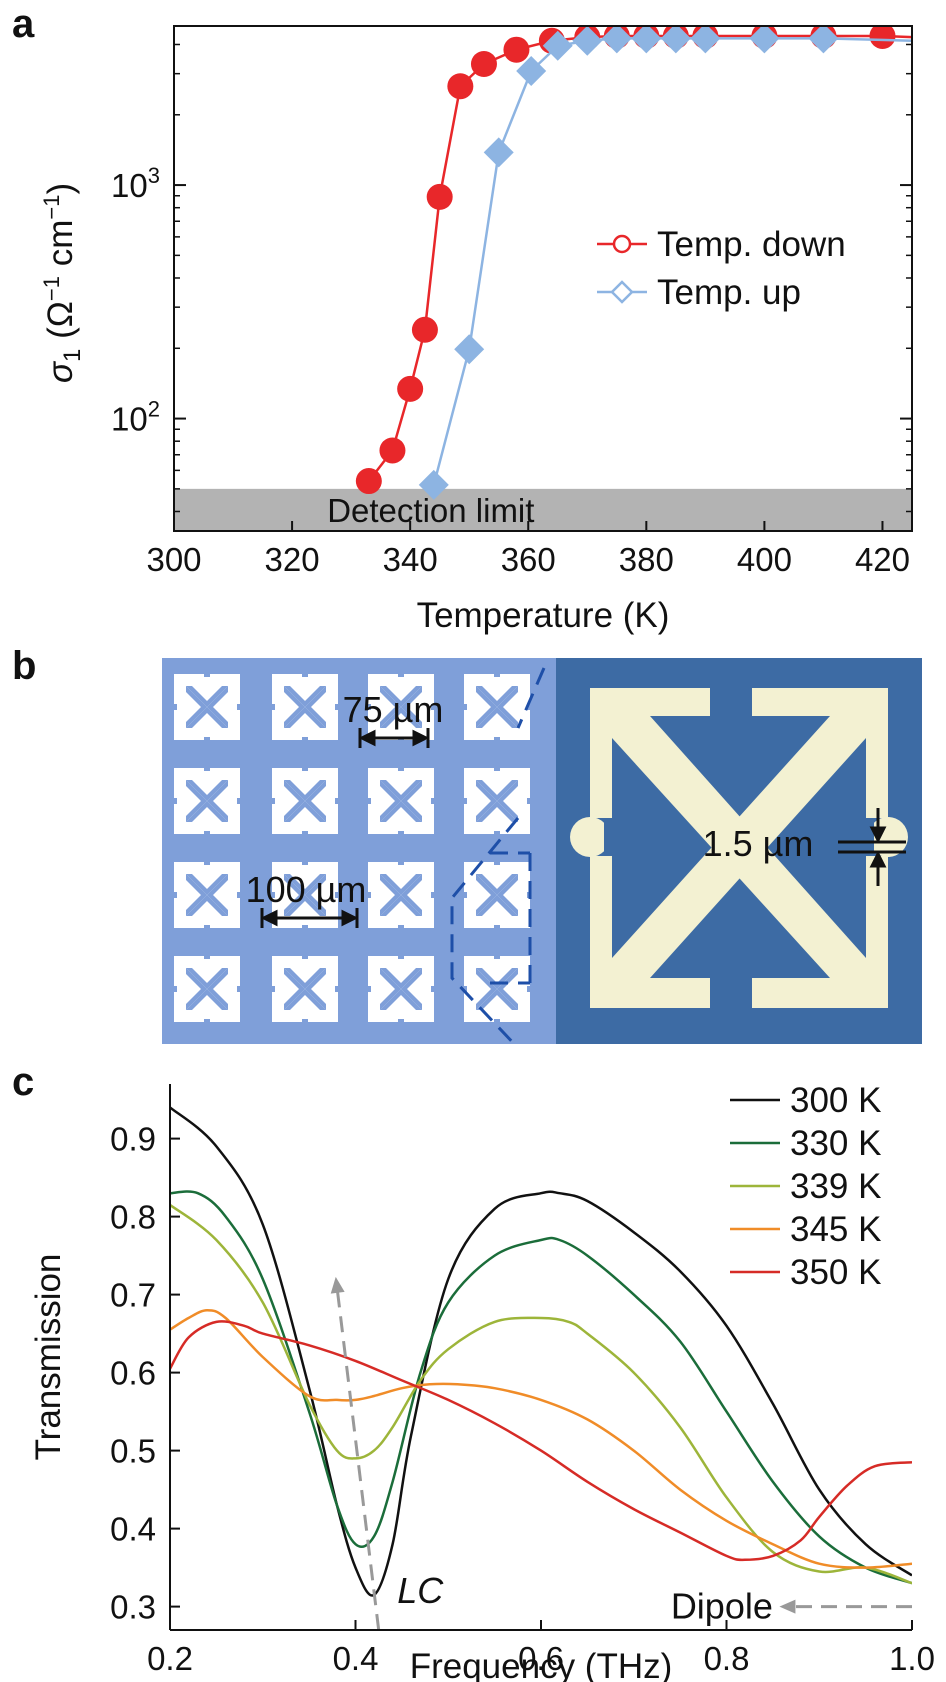 The height and width of the screenshot is (1682, 946). I want to click on series-line-345-k, so click(541, 1438).